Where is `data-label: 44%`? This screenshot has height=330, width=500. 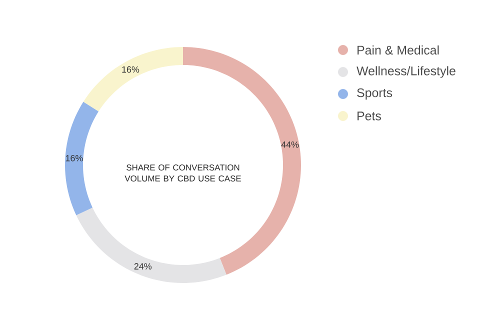 data-label: 44% is located at coordinates (290, 144).